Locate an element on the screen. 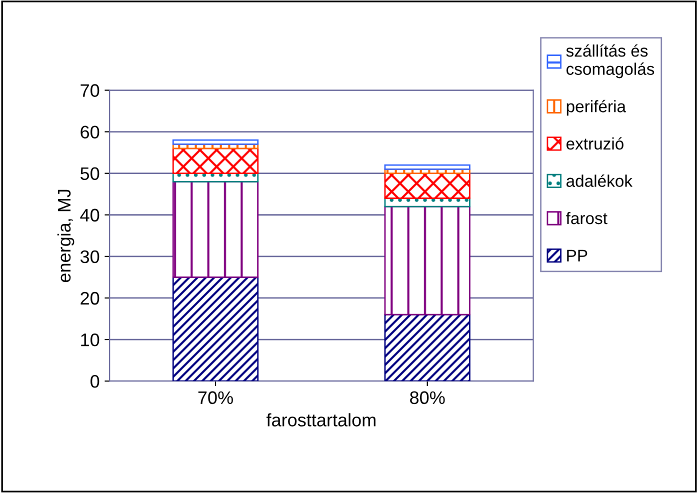 The image size is (698, 493). legend-label: farost is located at coordinates (587, 218).